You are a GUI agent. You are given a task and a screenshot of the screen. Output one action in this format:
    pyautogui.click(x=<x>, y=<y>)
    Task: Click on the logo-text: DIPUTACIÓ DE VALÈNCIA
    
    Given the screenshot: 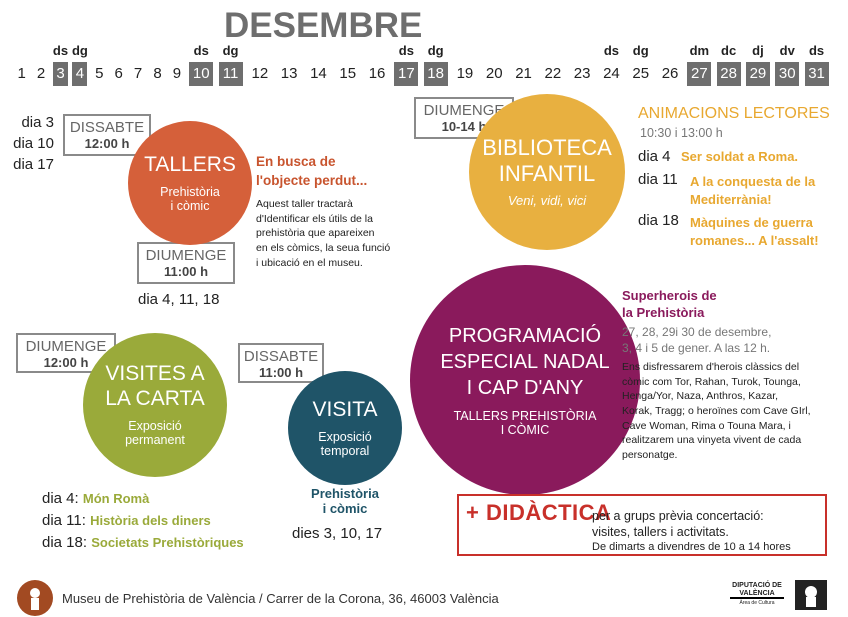 What is the action you would take?
    pyautogui.click(x=757, y=591)
    